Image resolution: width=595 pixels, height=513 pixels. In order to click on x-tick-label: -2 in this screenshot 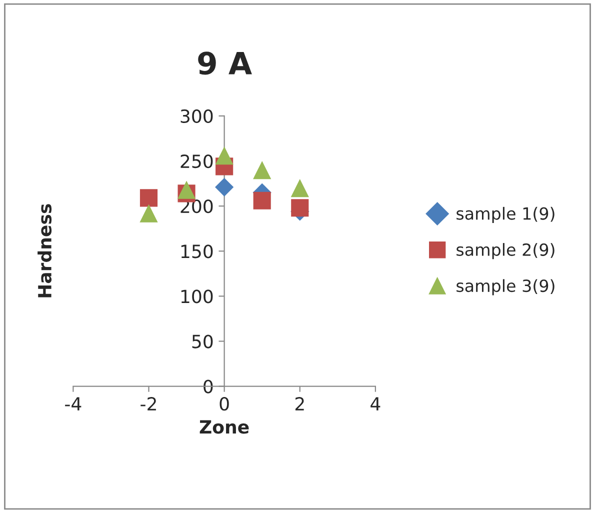, I will do `click(148, 403)`.